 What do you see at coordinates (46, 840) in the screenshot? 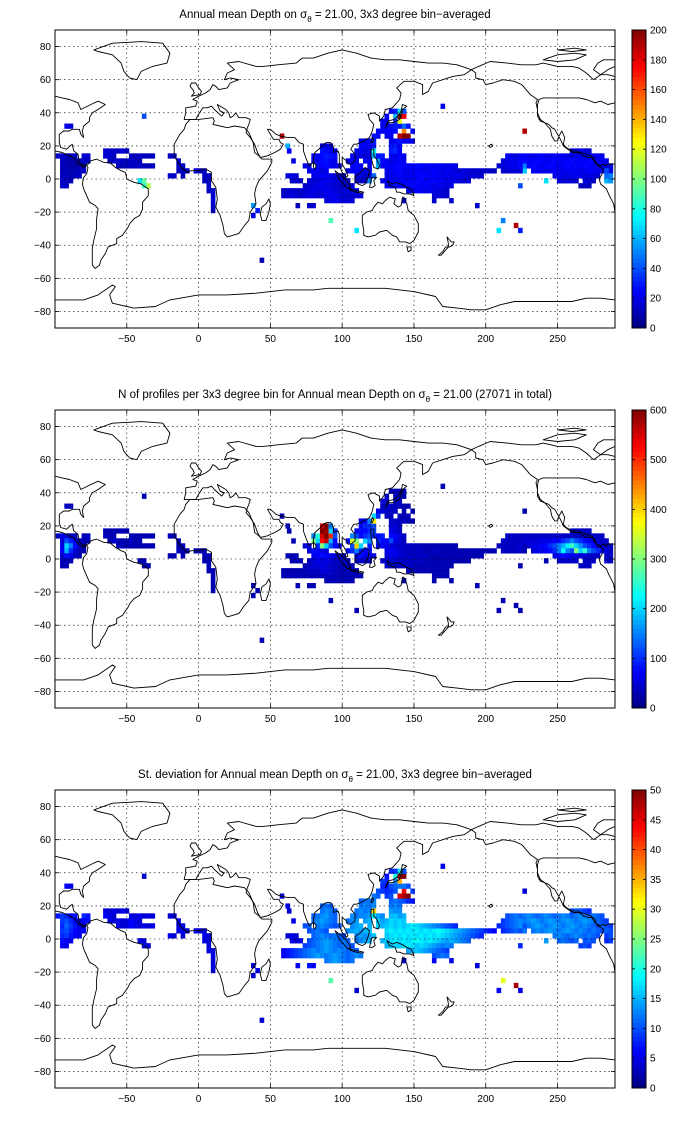
I see `y-tick-label: 60` at bounding box center [46, 840].